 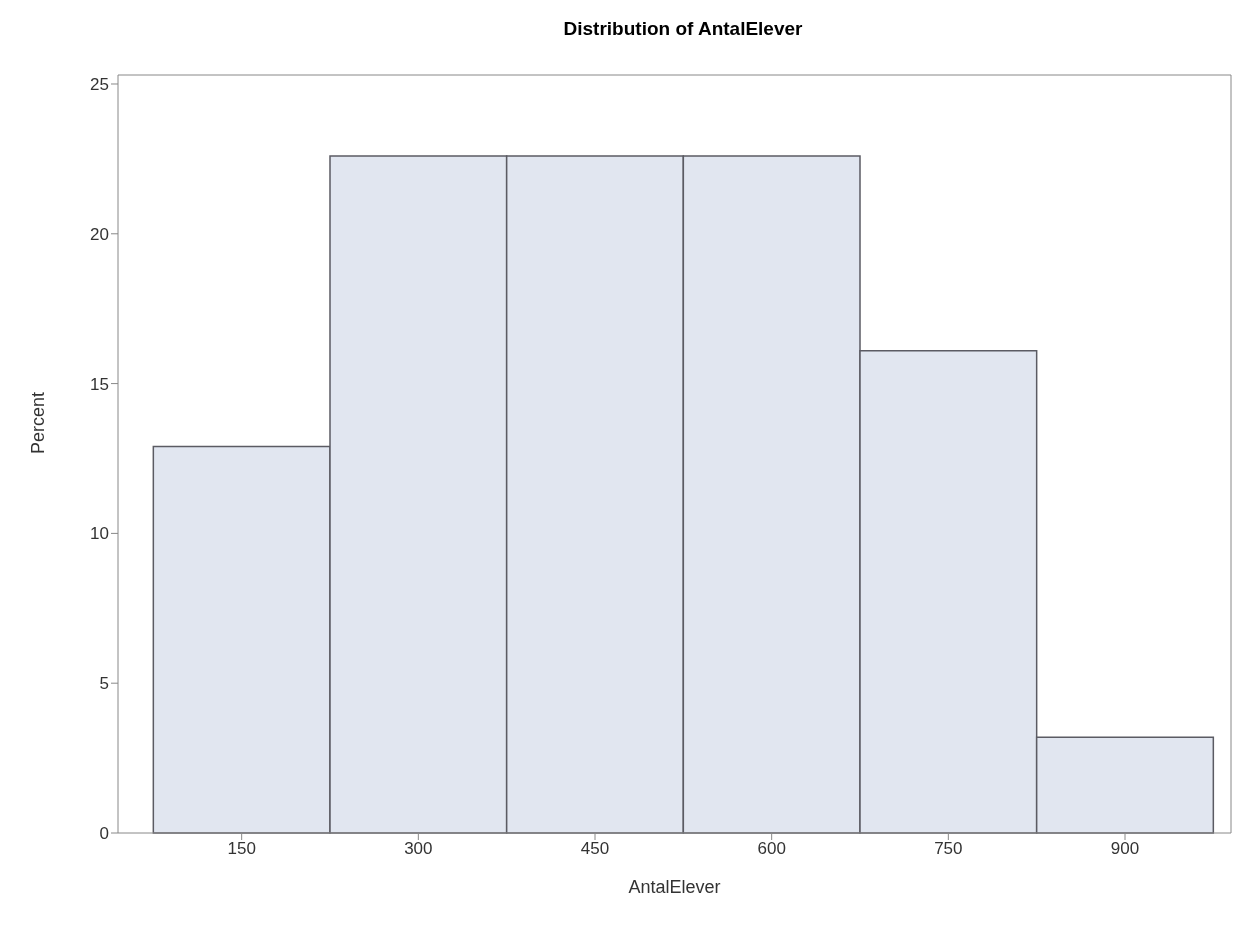 I want to click on x-tick-label: 750, so click(x=948, y=849).